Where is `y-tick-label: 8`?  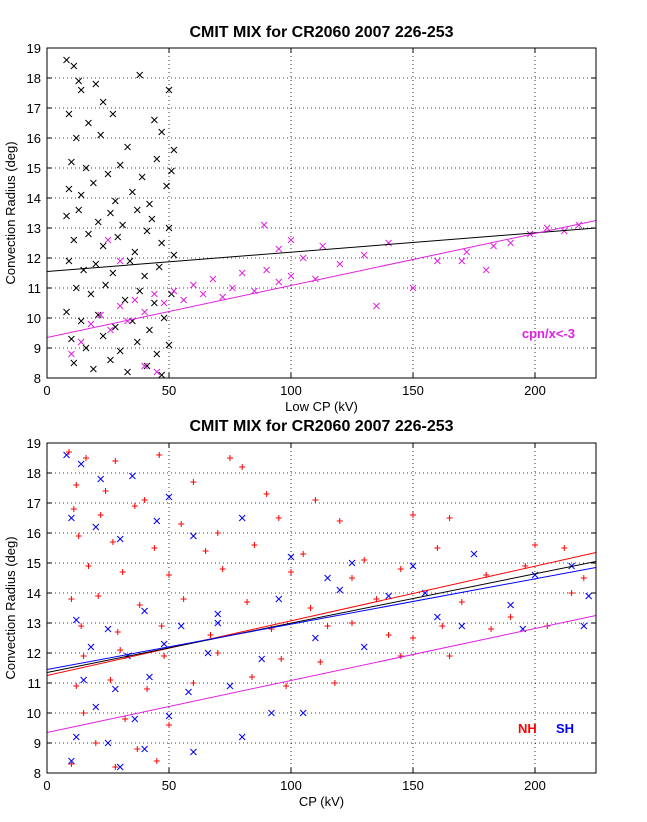
y-tick-label: 8 is located at coordinates (37, 773).